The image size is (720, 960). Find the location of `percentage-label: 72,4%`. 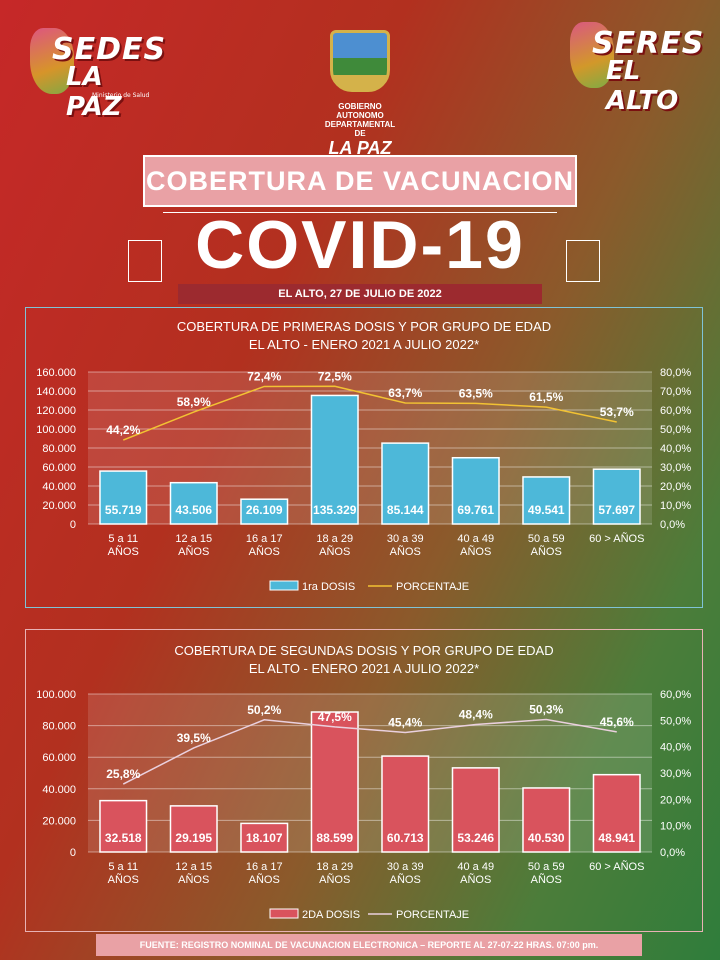

percentage-label: 72,4% is located at coordinates (264, 376).